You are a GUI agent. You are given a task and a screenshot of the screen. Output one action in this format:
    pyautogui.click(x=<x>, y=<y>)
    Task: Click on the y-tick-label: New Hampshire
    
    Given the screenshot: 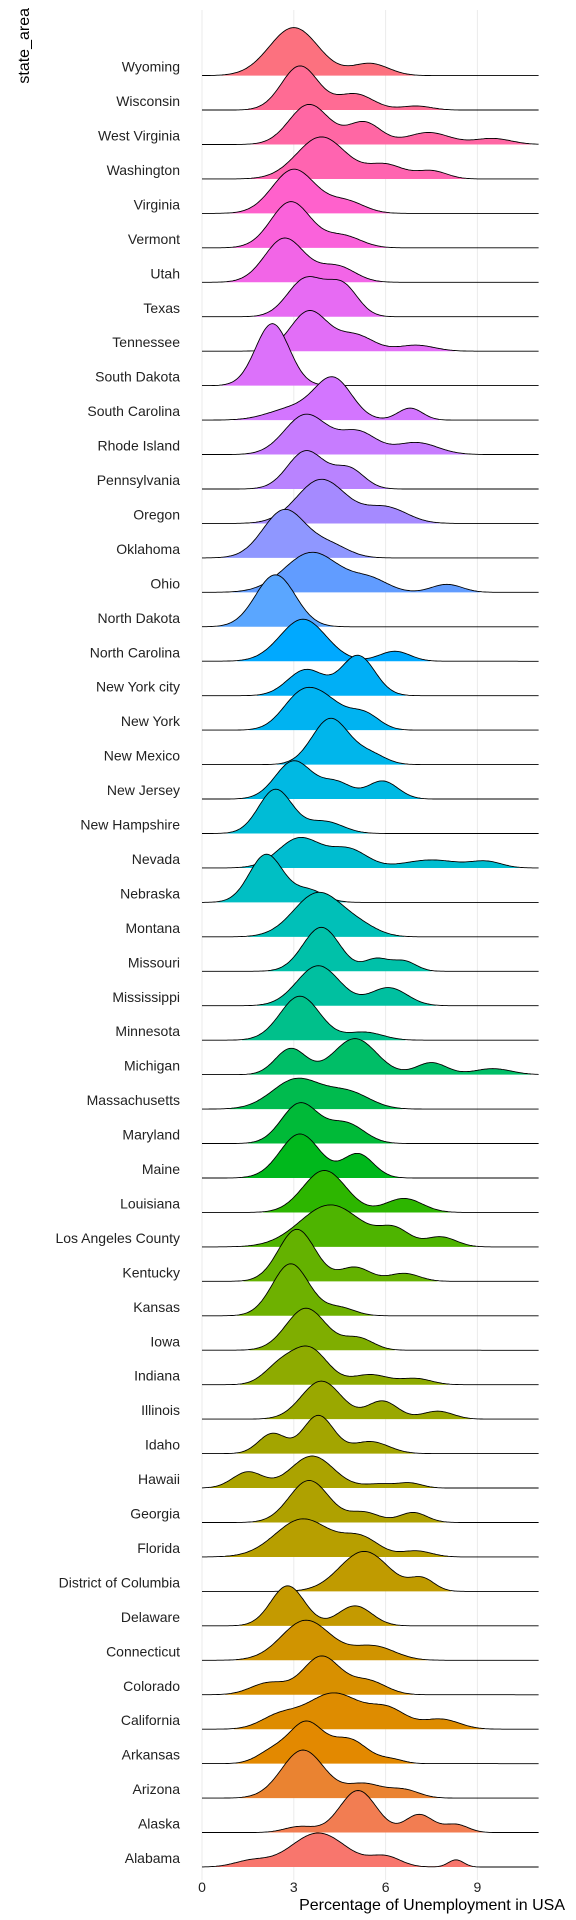 What is the action you would take?
    pyautogui.click(x=130, y=825)
    